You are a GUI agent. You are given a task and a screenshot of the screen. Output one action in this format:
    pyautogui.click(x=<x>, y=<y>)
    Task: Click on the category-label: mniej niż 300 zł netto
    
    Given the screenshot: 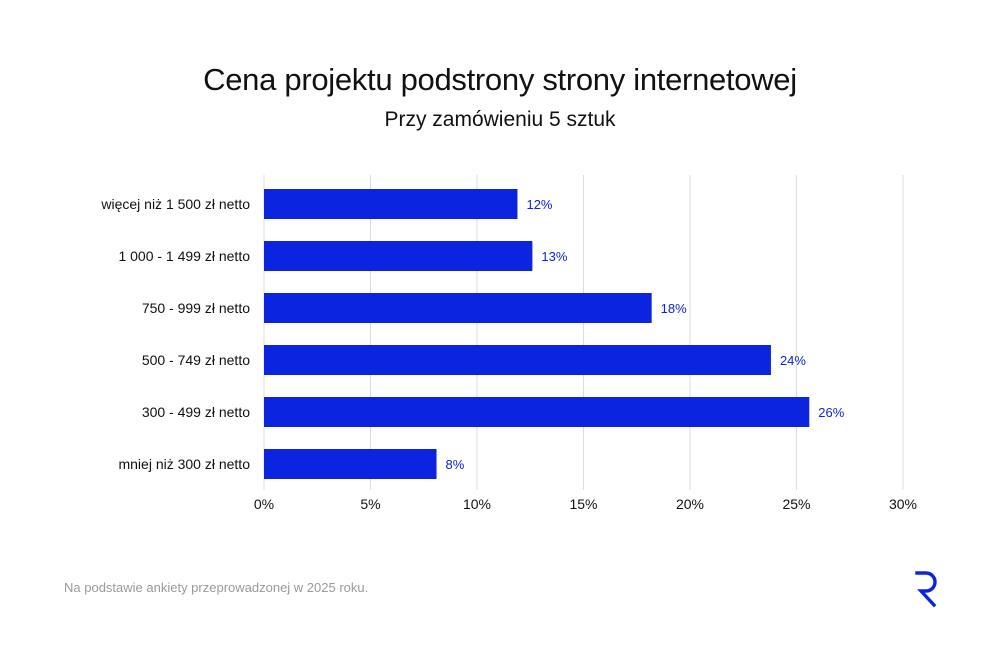 What is the action you would take?
    pyautogui.click(x=184, y=464)
    